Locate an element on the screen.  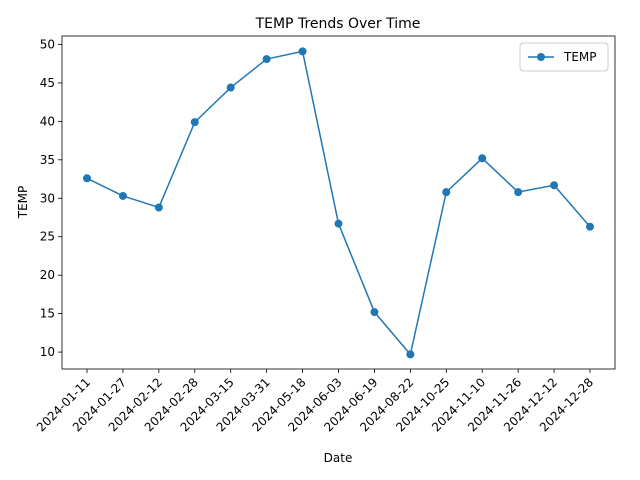
y-tick-label: 40 is located at coordinates (47, 121).